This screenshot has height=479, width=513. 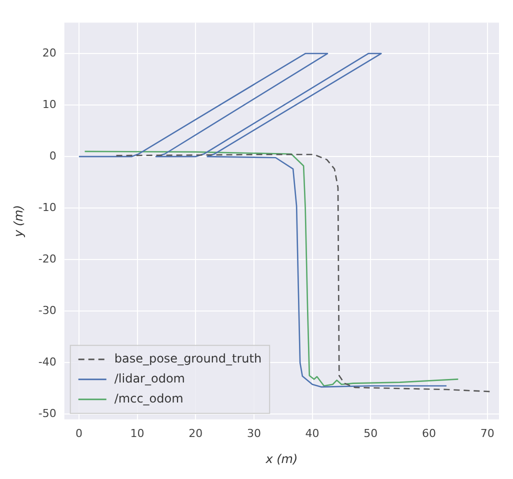 I want to click on y-tick-label: -30, so click(x=47, y=311).